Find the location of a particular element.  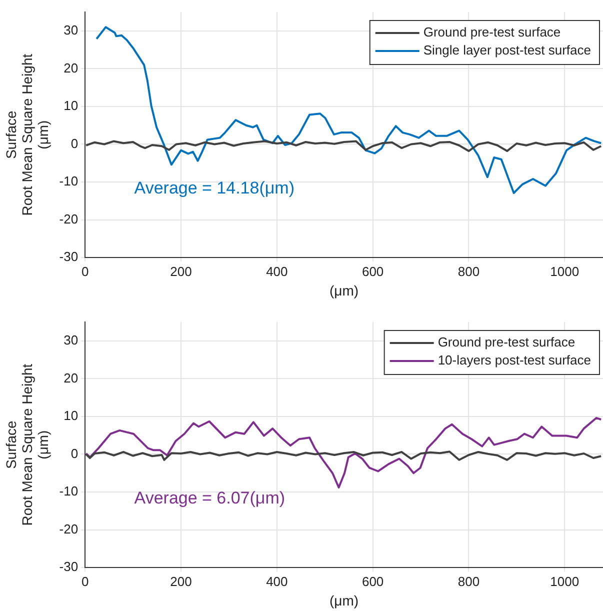

legend-label: Single layer post-test surface is located at coordinates (507, 50).